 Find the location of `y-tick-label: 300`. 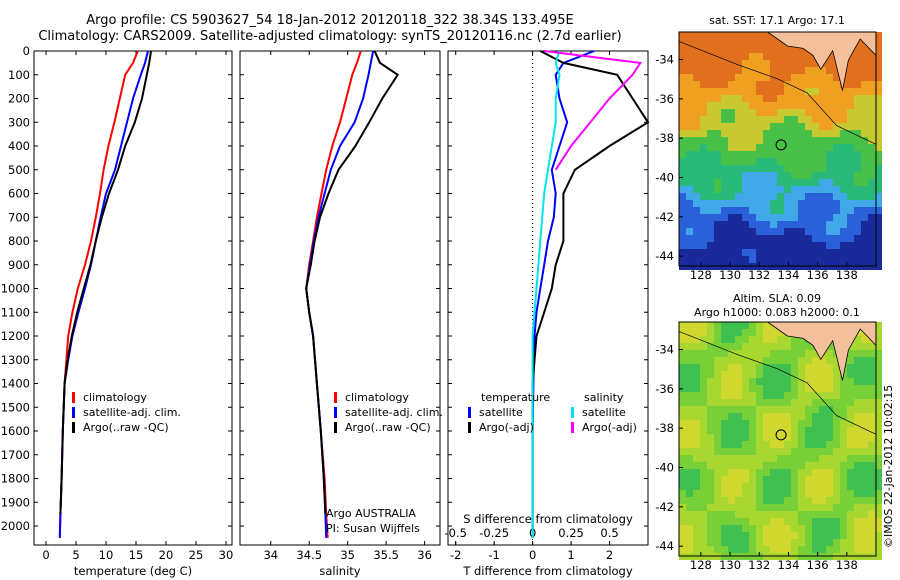

y-tick-label: 300 is located at coordinates (19, 122).